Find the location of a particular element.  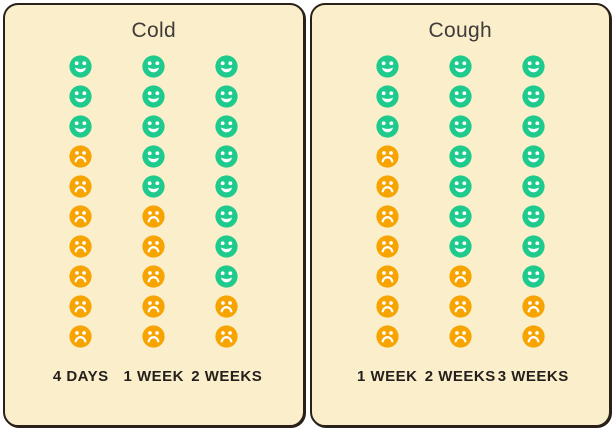

card-title: Cold is located at coordinates (153, 30).